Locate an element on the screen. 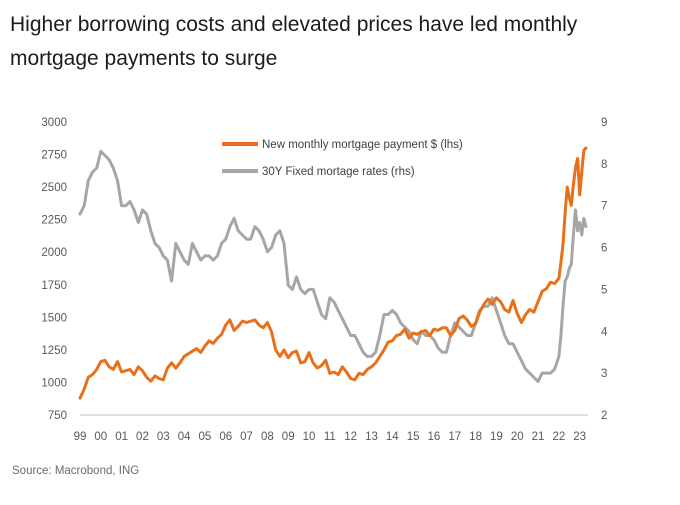 This screenshot has width=680, height=505. x-tick-label: 15 is located at coordinates (413, 437).